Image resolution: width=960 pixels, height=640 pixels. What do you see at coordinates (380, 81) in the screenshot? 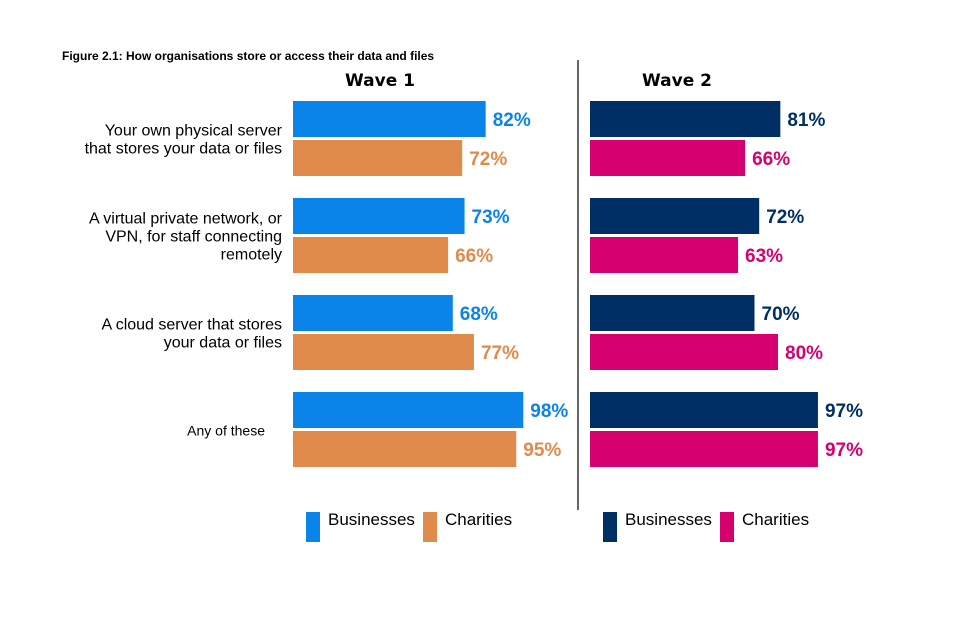
I see `panel-title: Wave 1` at bounding box center [380, 81].